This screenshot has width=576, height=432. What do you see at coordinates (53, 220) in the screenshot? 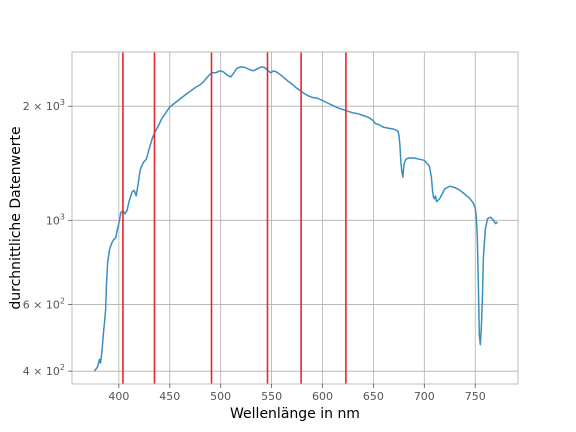
I see `y-tick-base: 10` at bounding box center [53, 220].